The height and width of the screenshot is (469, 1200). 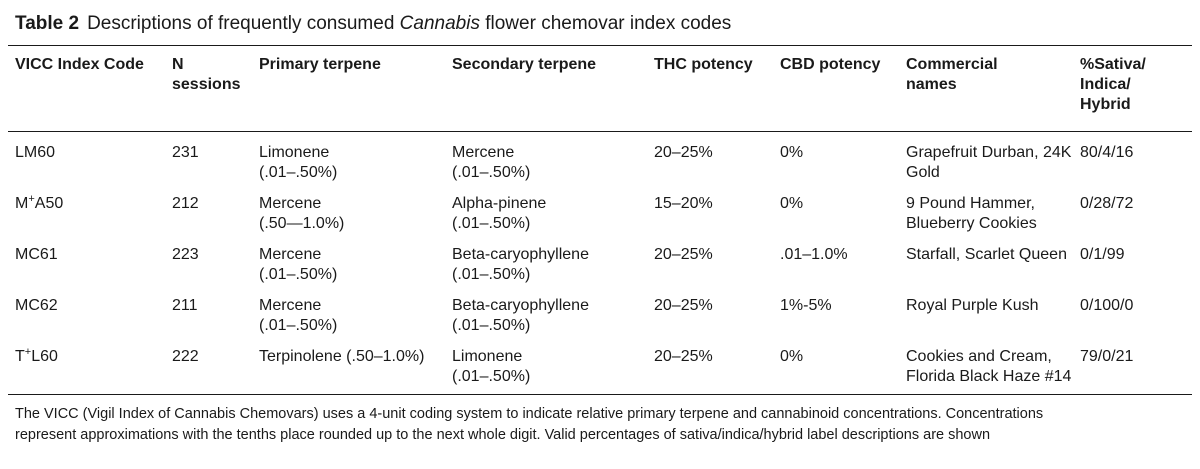 I want to click on caption-italic-term: Cannabis, so click(x=439, y=23).